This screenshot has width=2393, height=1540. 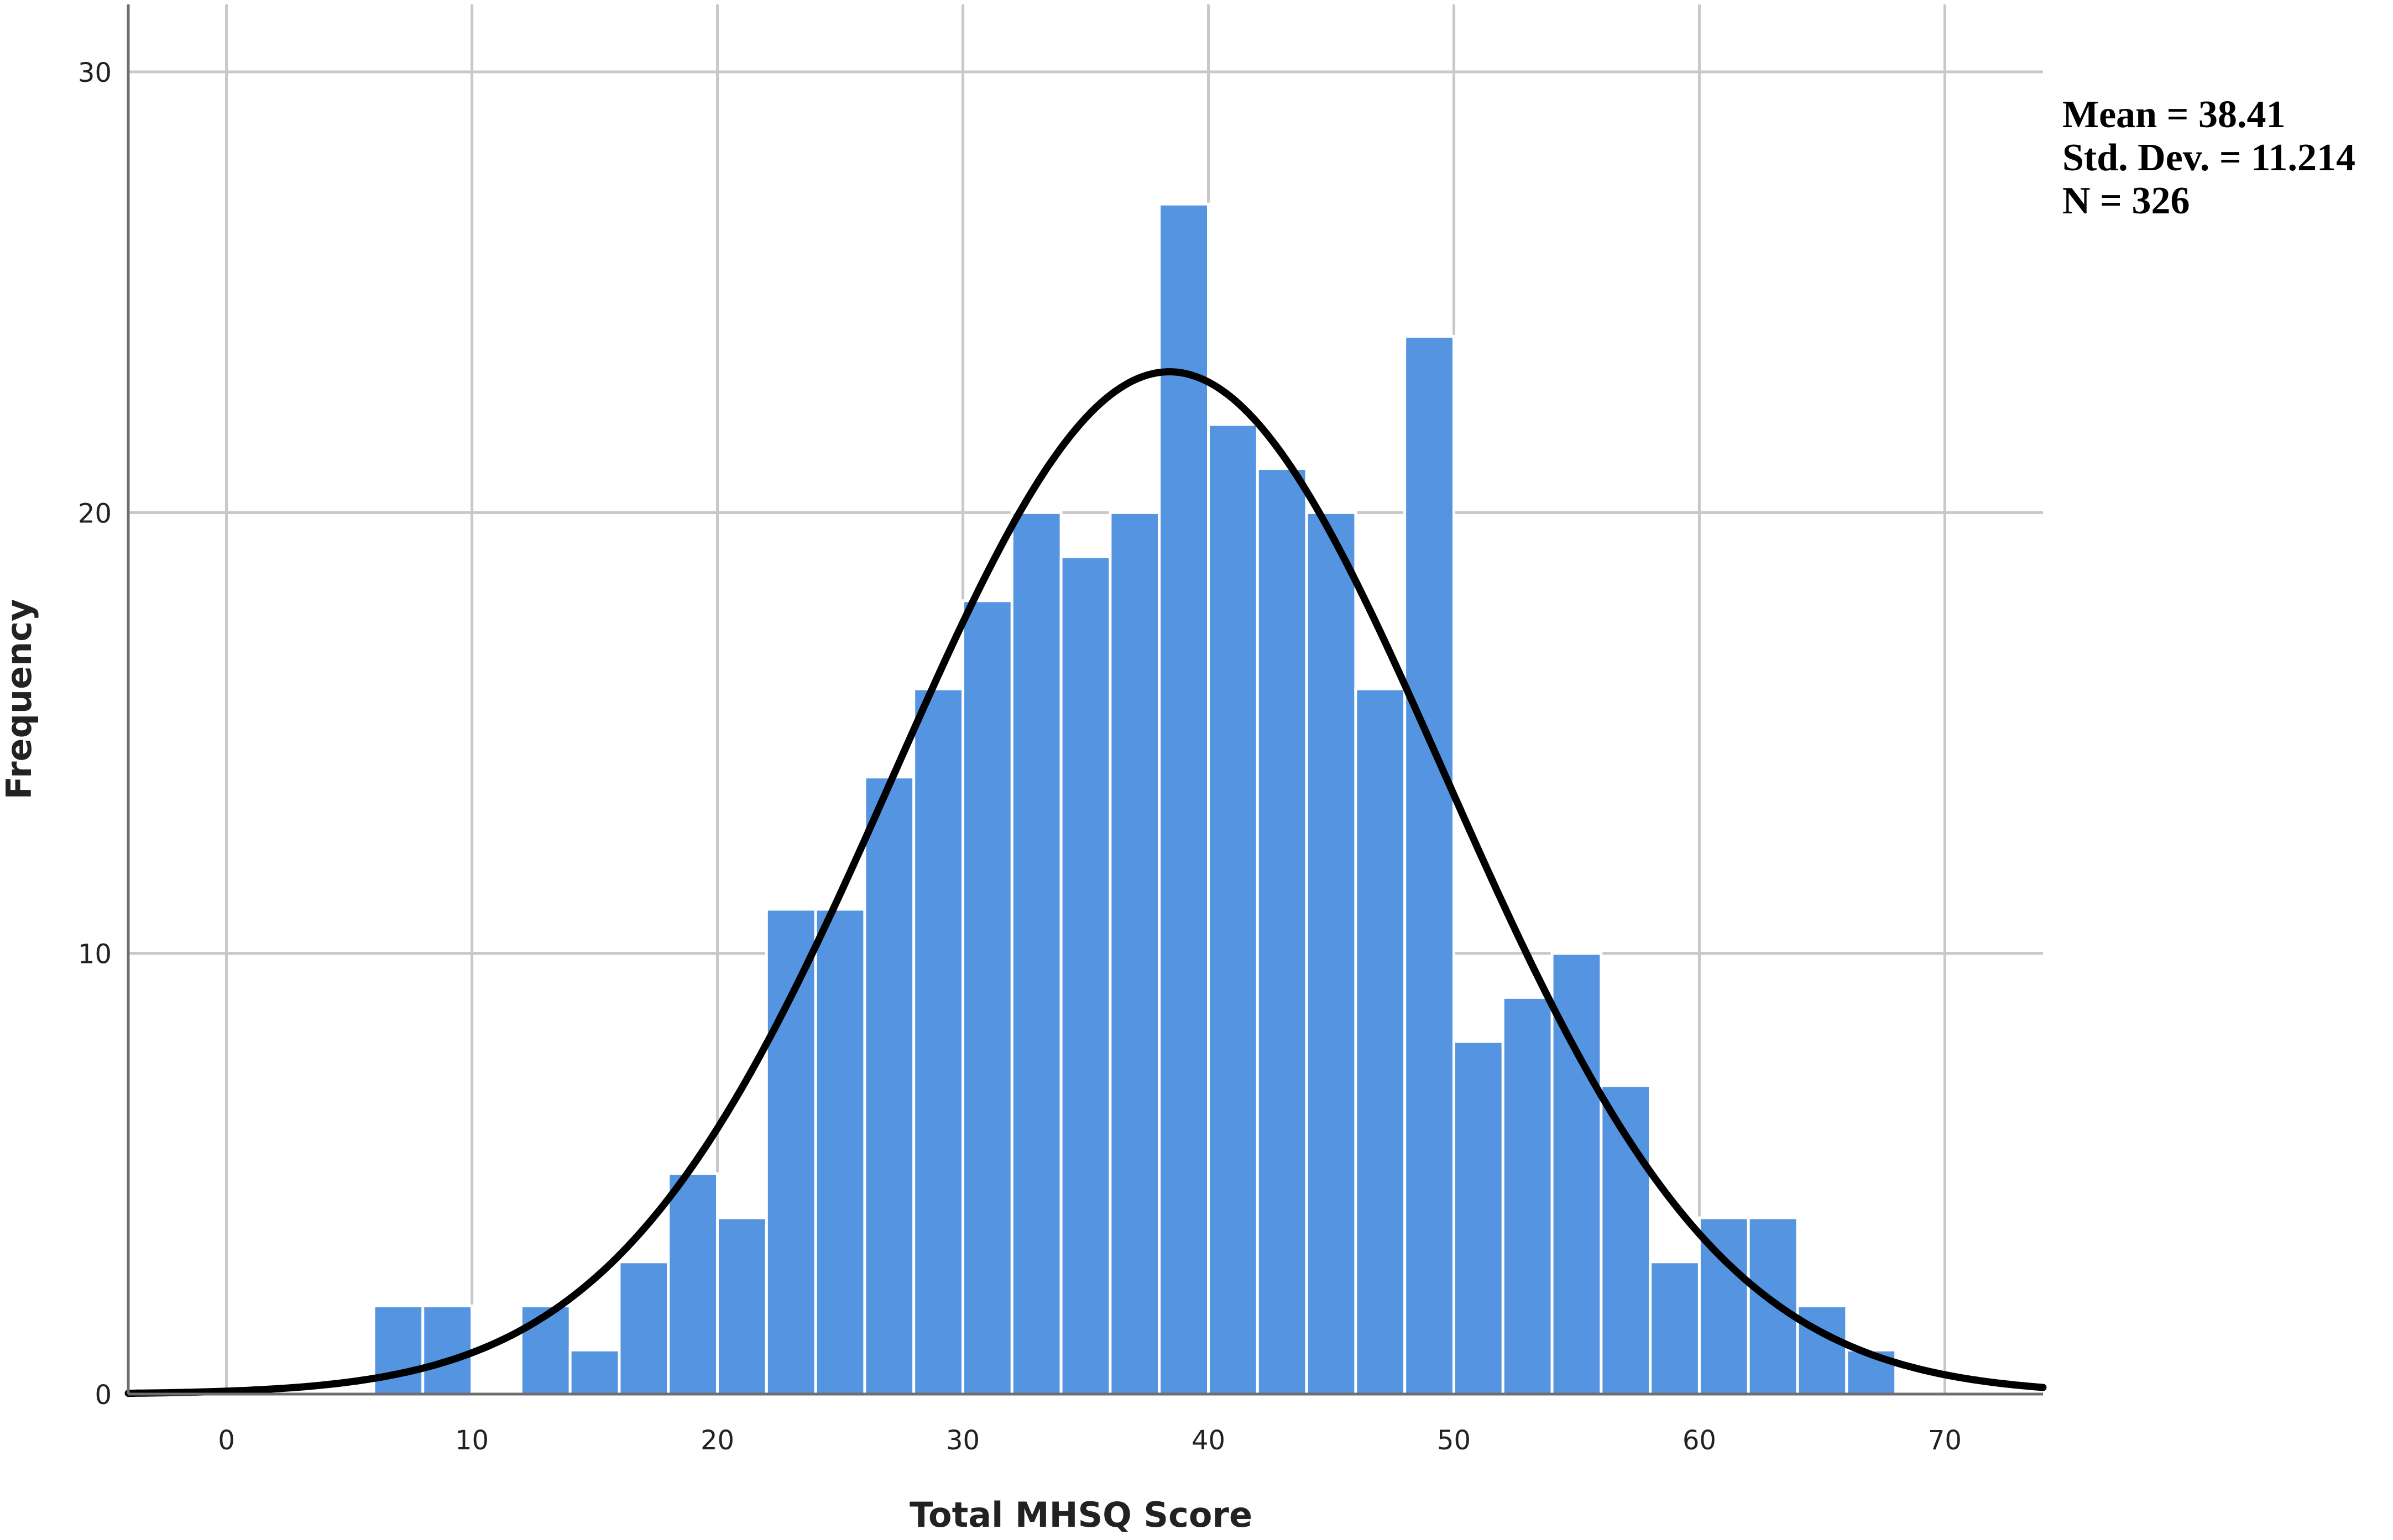 What do you see at coordinates (226, 1440) in the screenshot?
I see `x-tick-label: 0` at bounding box center [226, 1440].